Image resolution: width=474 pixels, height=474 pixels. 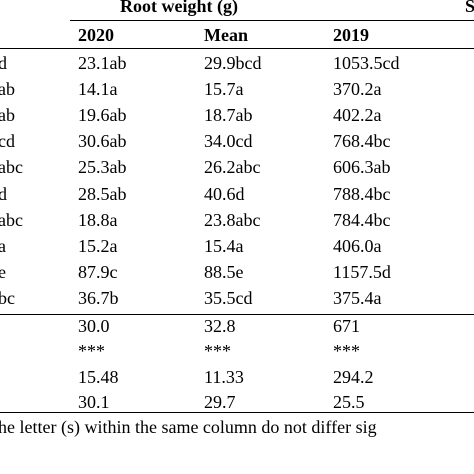 I want to click on header-rule-top, so click(x=272, y=20).